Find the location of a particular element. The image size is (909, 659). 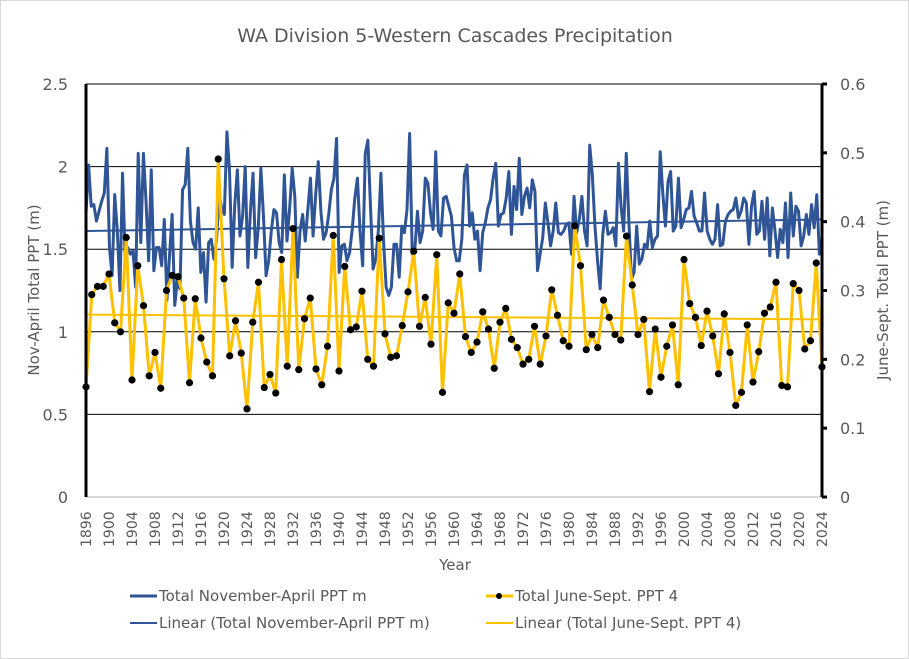

x-tick-label: 1960 is located at coordinates (455, 529).